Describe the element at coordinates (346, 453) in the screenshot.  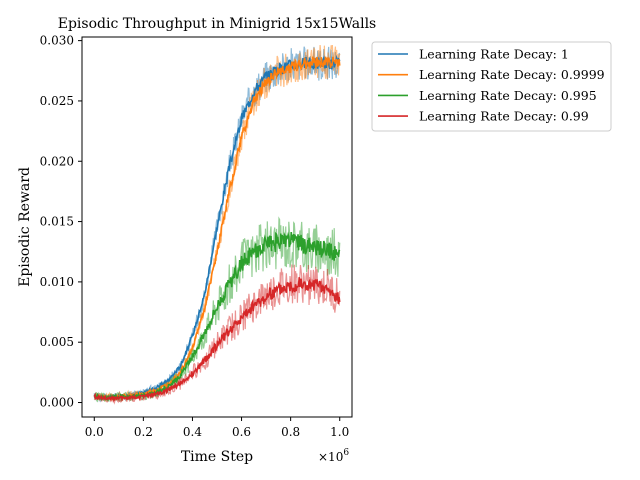
I see `x-axis-multiplier-exponent: 6` at that location.